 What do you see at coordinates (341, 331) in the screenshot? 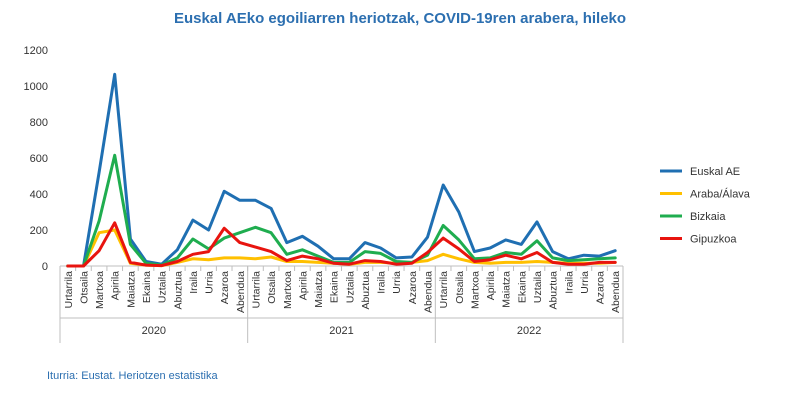
I see `year-label: 2021` at bounding box center [341, 331].